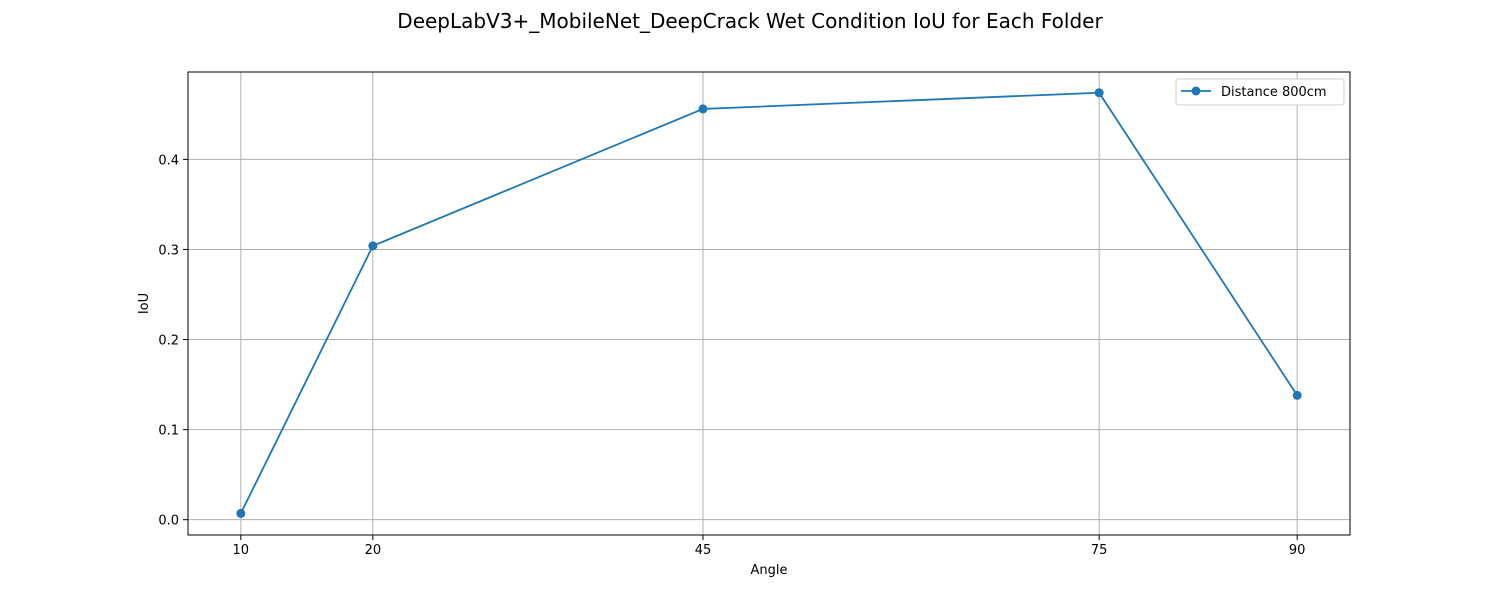  Describe the element at coordinates (703, 550) in the screenshot. I see `x-tick-label-2: 45` at that location.